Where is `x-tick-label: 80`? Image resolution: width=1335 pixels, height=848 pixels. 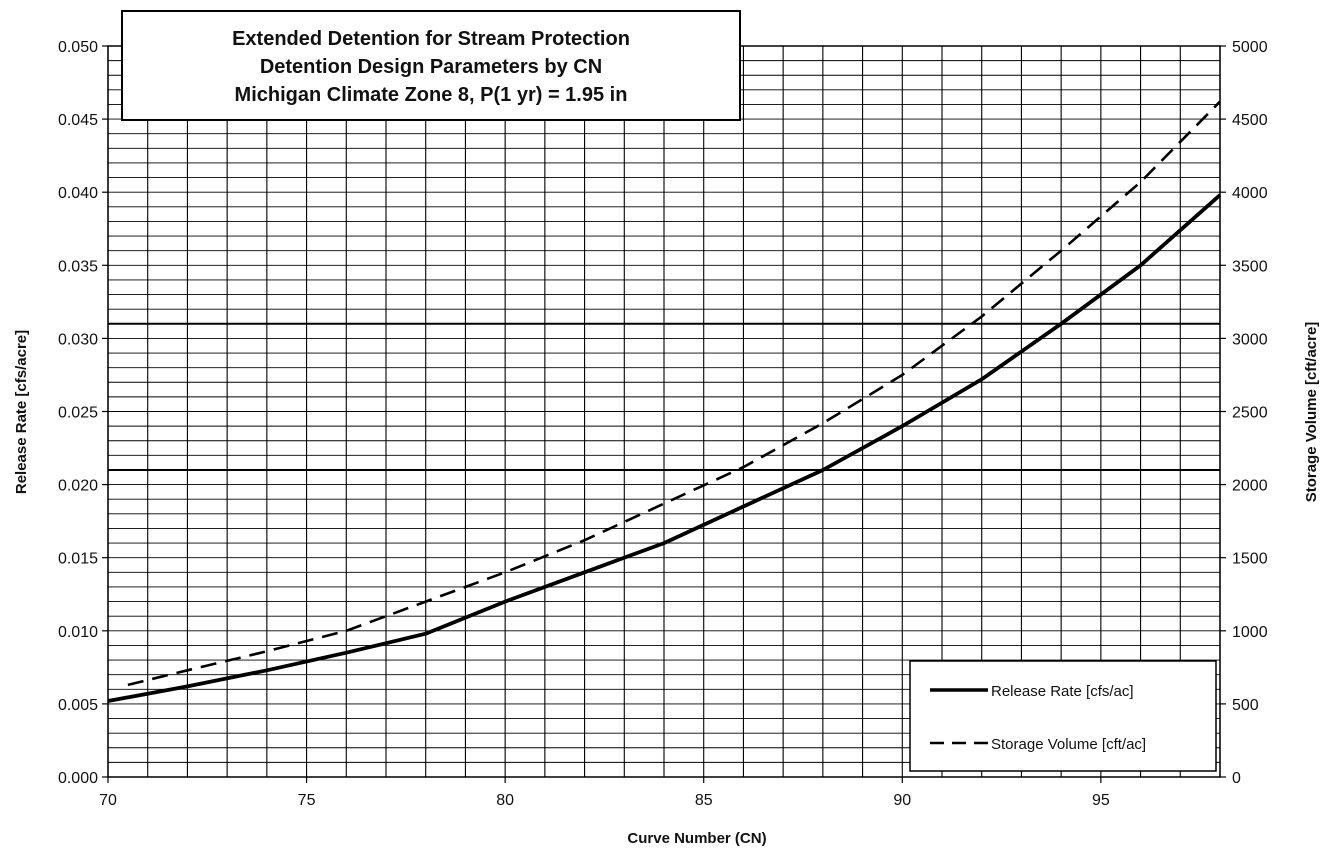 x-tick-label: 80 is located at coordinates (505, 800).